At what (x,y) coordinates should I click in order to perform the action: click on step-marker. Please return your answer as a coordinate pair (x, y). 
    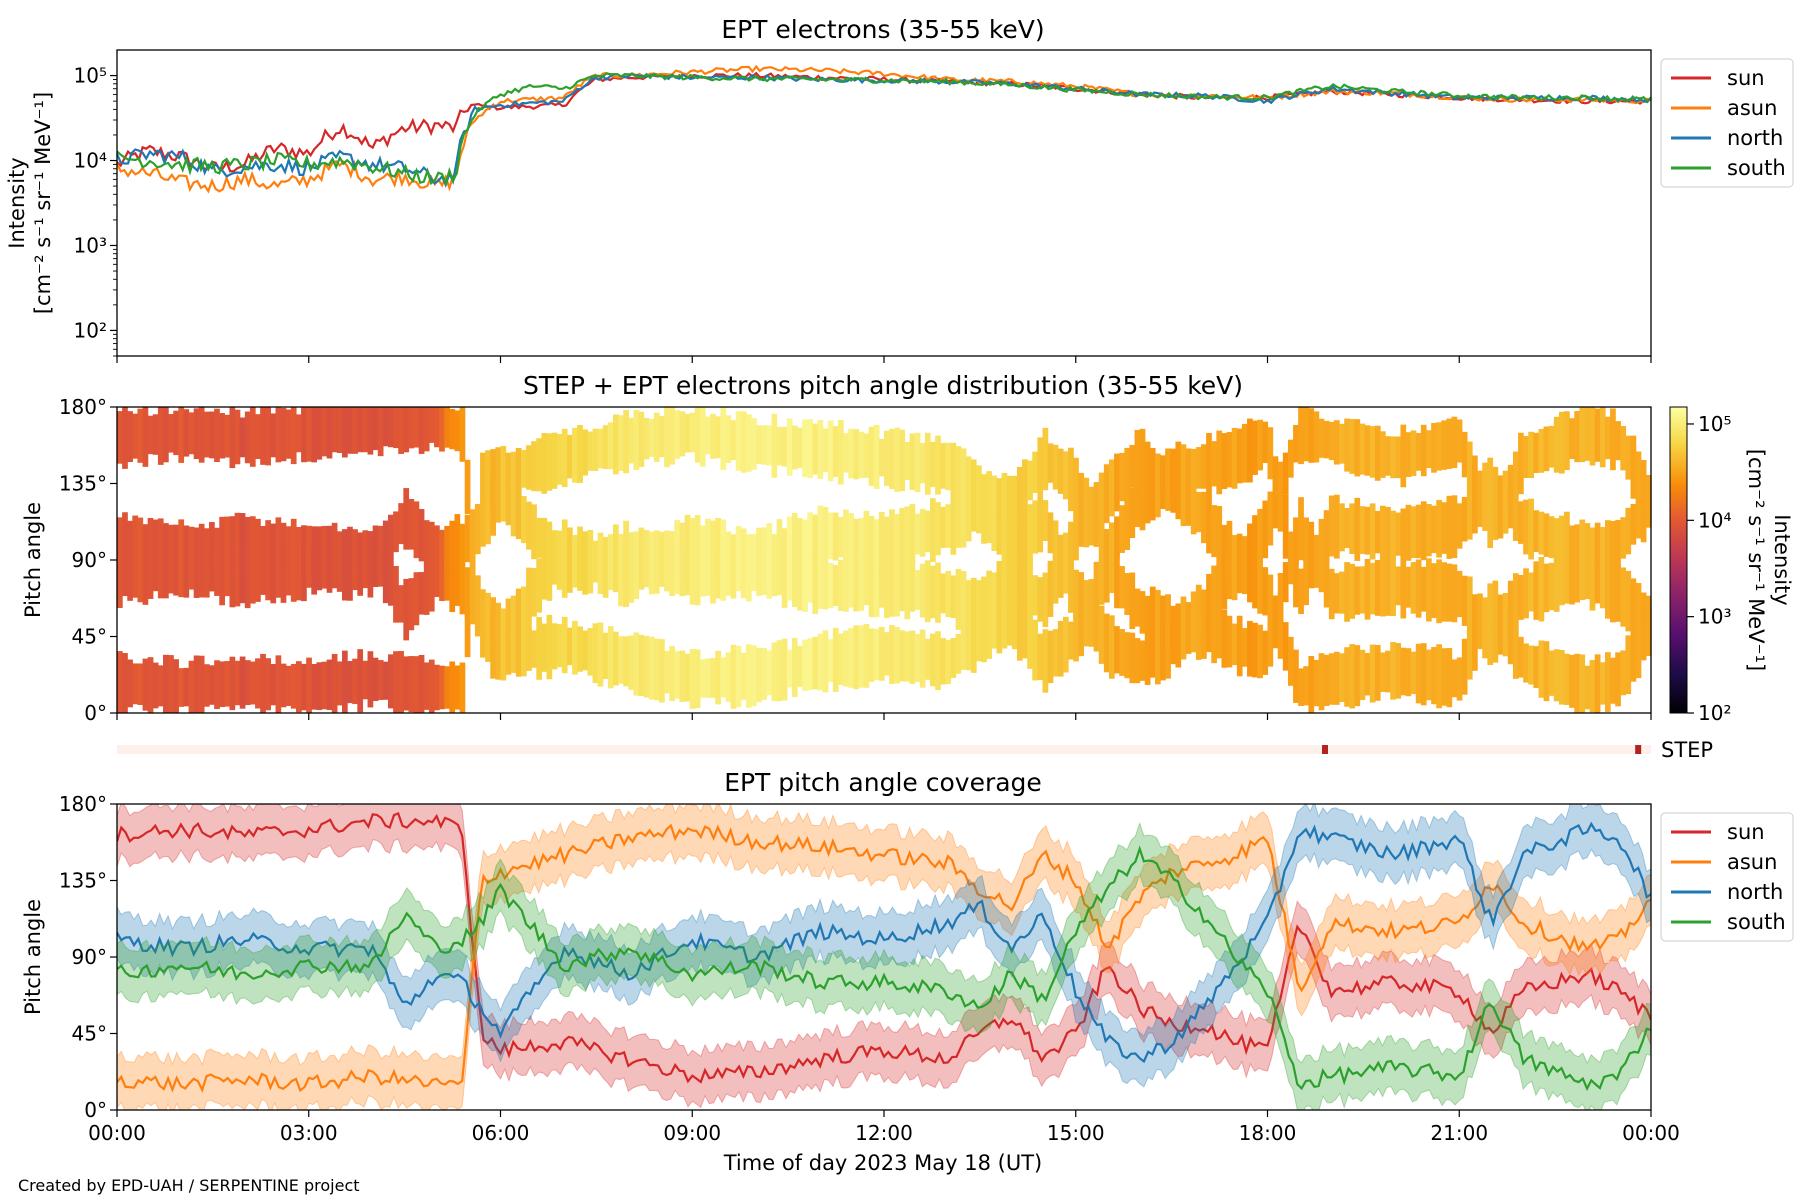
    Looking at the image, I should click on (1638, 749).